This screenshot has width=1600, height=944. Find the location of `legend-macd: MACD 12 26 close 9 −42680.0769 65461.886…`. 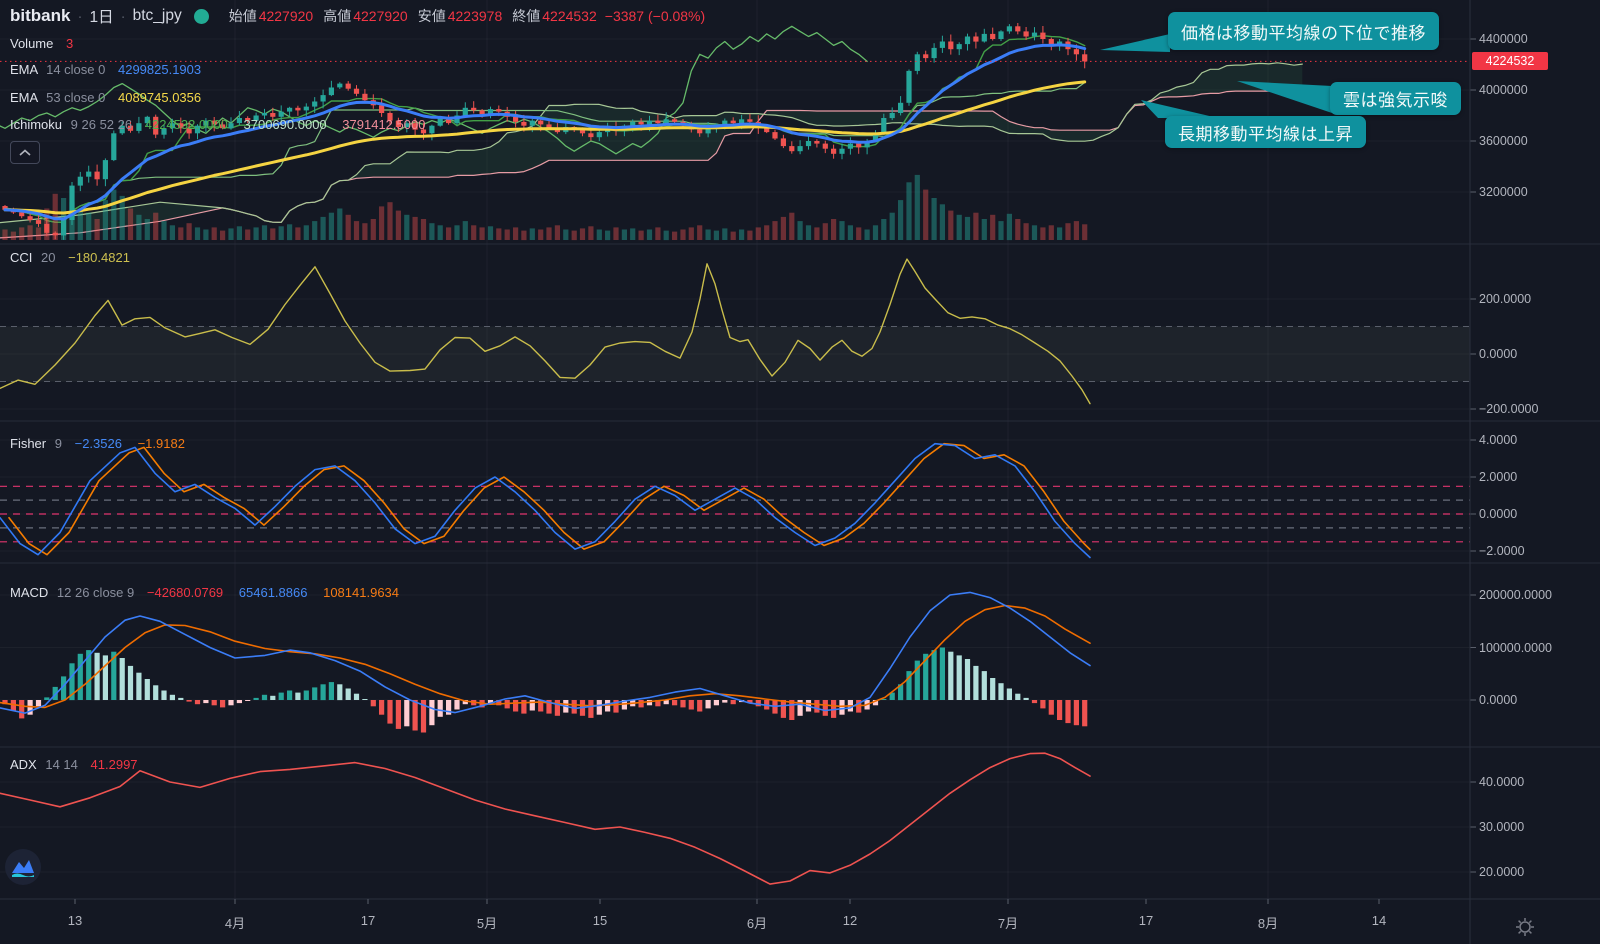

legend-macd: MACD 12 26 close 9 −42680.0769 65461.886… is located at coordinates (204, 592).